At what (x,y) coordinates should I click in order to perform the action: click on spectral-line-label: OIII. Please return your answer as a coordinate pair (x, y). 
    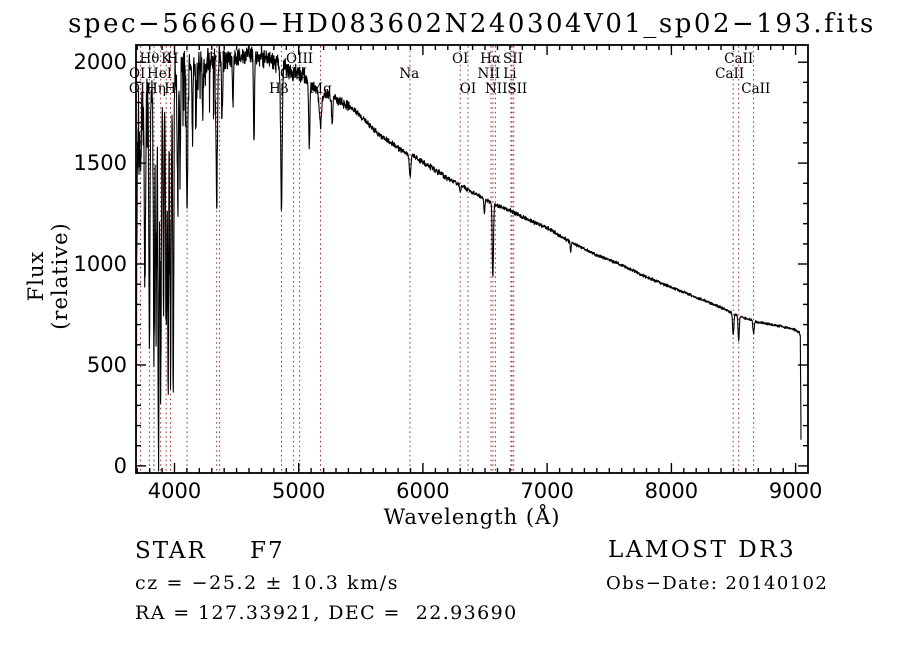
    Looking at the image, I should click on (299, 59).